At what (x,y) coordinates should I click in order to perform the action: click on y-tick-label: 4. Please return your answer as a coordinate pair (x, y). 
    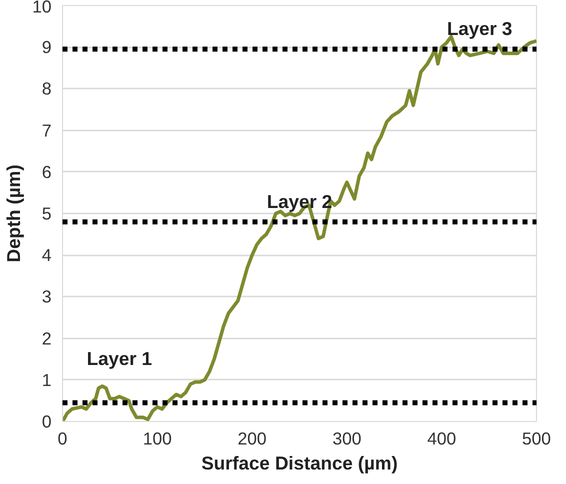
    Looking at the image, I should click on (47, 255).